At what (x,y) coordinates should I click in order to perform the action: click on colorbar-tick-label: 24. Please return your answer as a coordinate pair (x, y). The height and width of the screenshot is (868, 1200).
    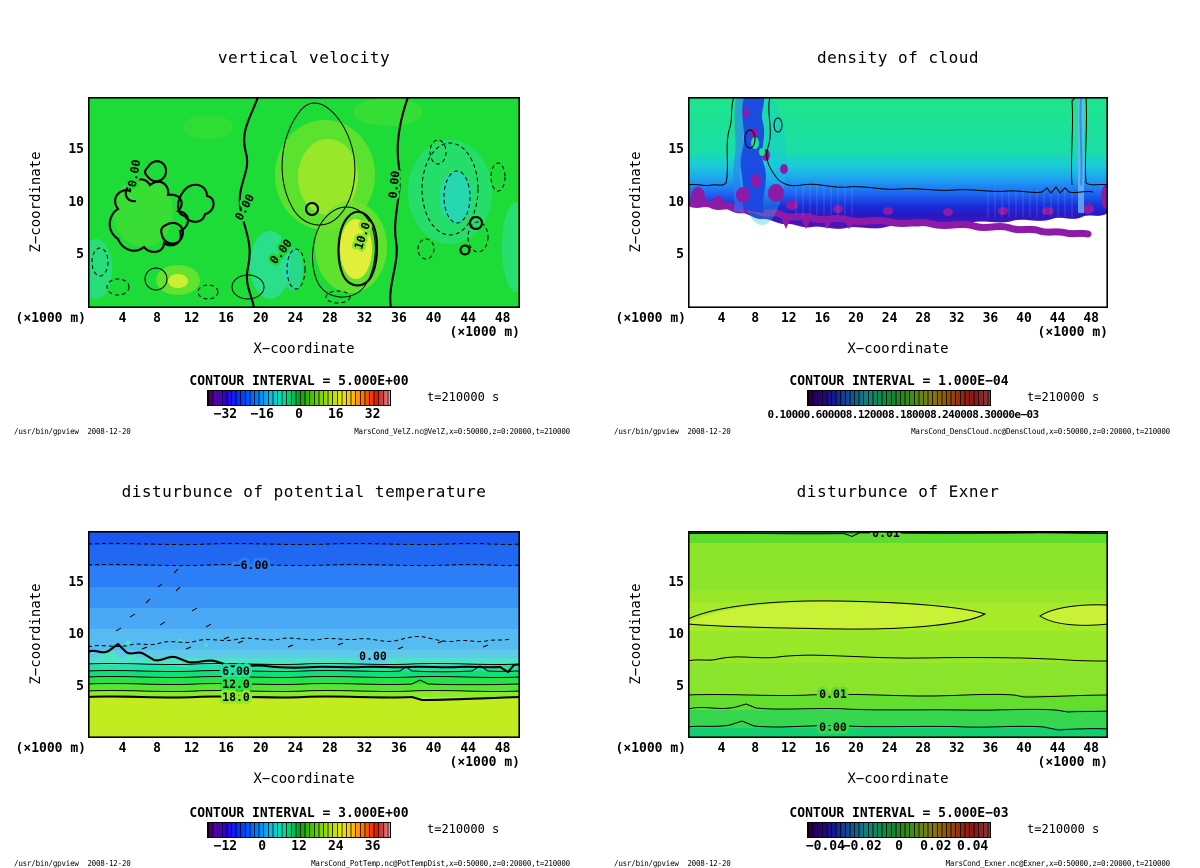
    Looking at the image, I should click on (335, 846).